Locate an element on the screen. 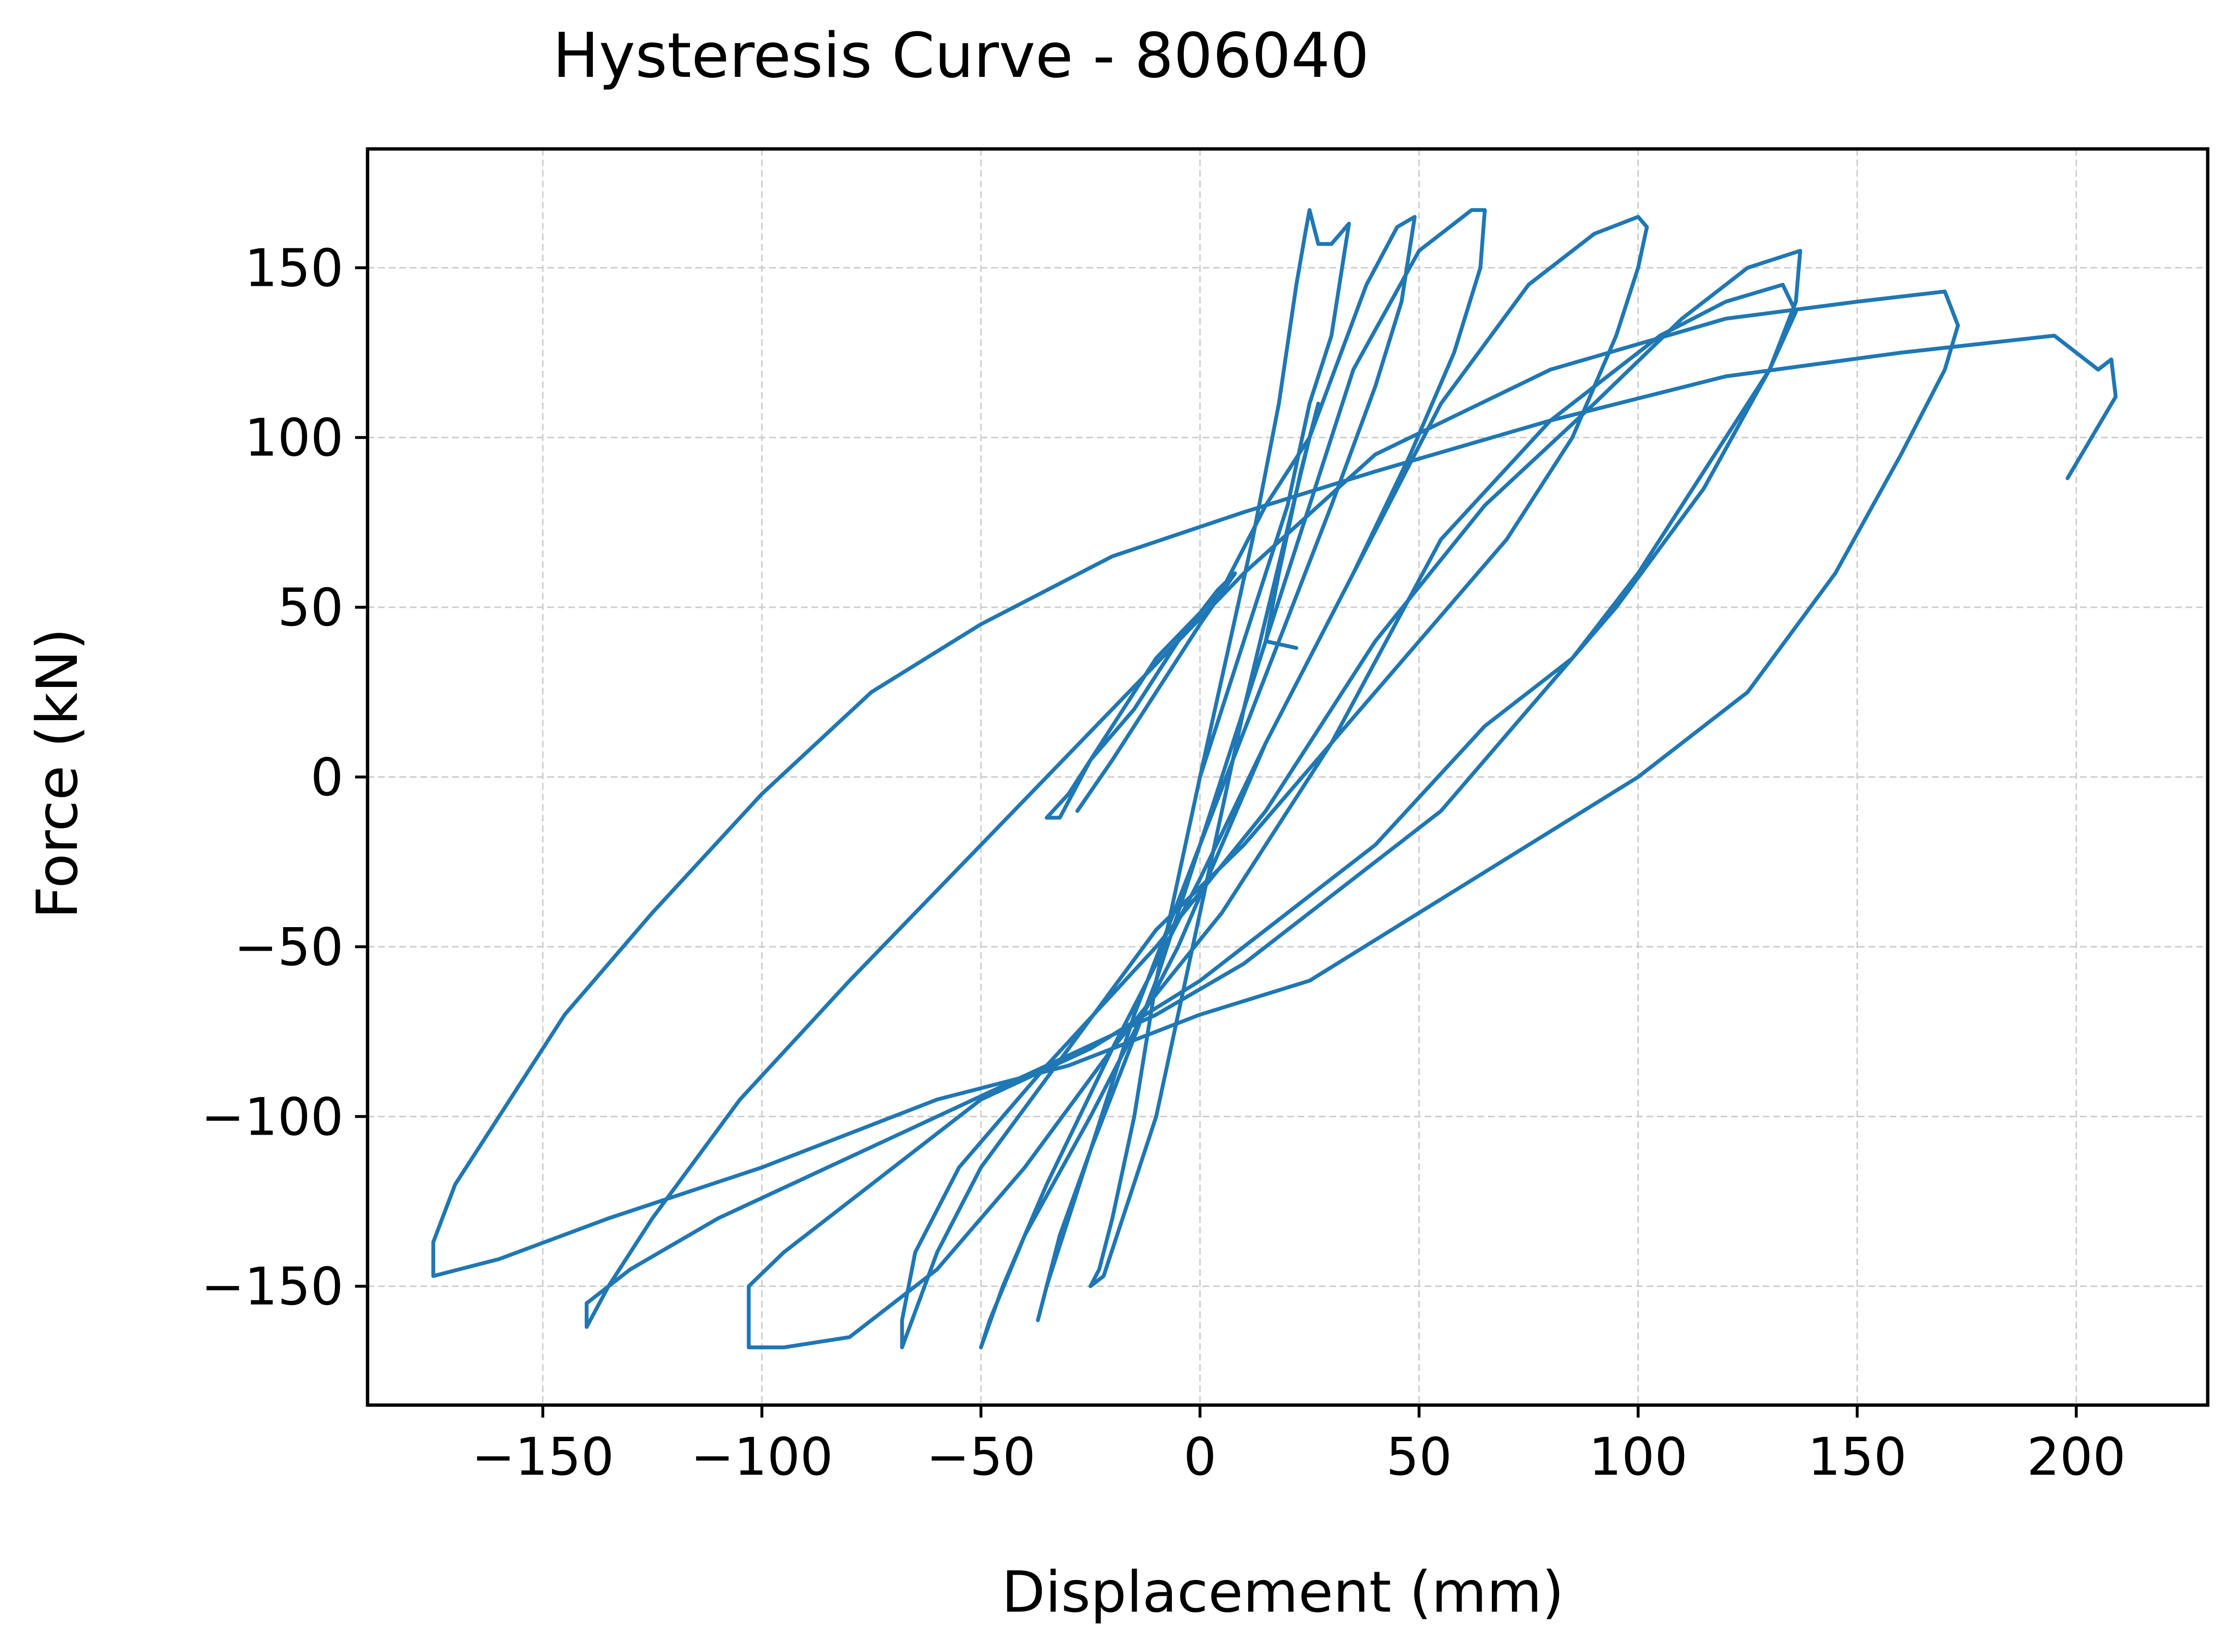  x-tick-label: −100 is located at coordinates (762, 1457).